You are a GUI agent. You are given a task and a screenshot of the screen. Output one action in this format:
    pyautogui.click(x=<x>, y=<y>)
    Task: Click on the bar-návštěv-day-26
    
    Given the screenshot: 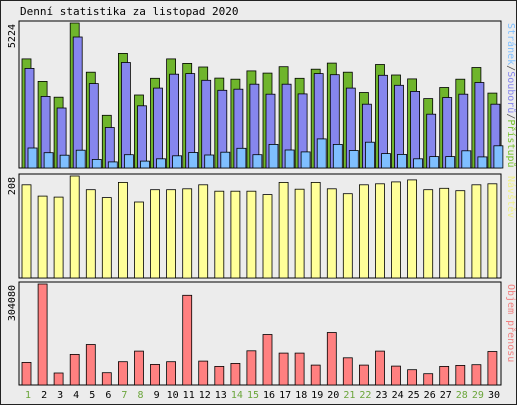 What is the action you would take?
    pyautogui.click(x=428, y=234)
    